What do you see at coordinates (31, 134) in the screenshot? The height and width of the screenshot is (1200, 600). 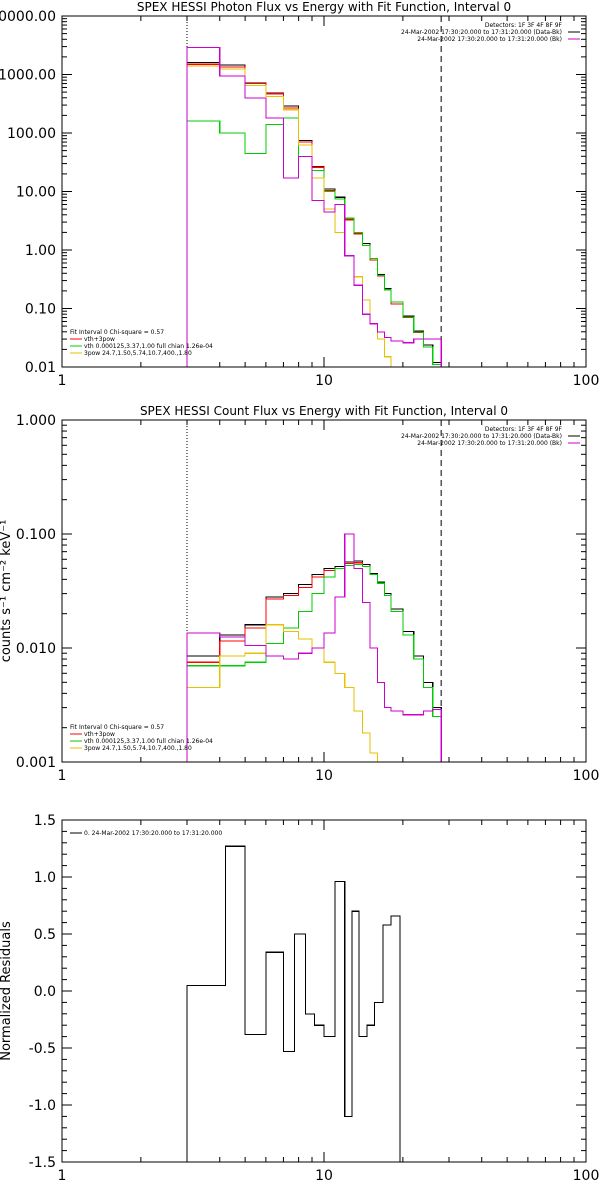 I see `y-tick-label: 100.00` at bounding box center [31, 134].